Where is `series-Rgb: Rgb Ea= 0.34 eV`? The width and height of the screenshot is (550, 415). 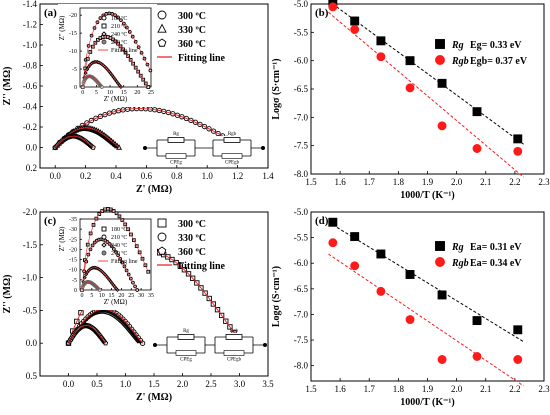 series-Rgb: Rgb Ea= 0.34 eV is located at coordinates (426, 312).